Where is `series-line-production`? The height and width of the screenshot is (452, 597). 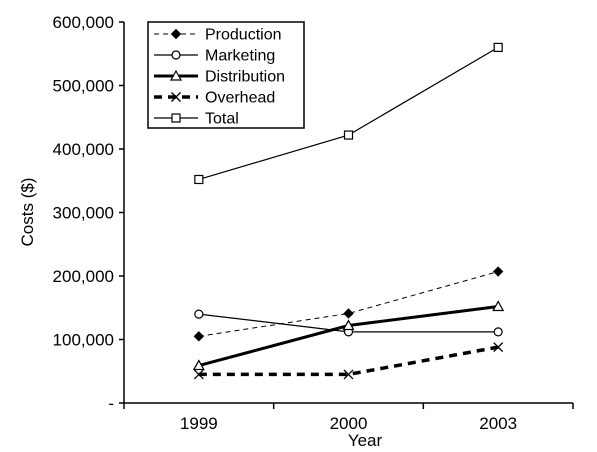 series-line-production is located at coordinates (348, 304).